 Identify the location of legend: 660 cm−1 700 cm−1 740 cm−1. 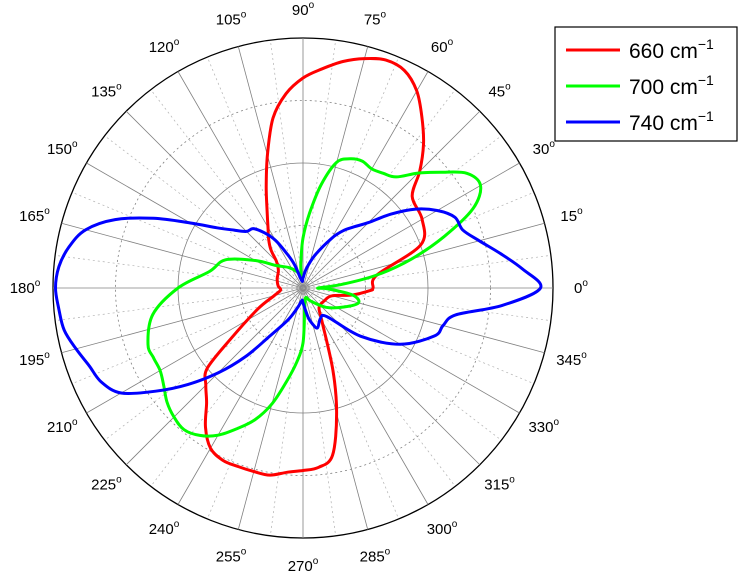
(646, 84).